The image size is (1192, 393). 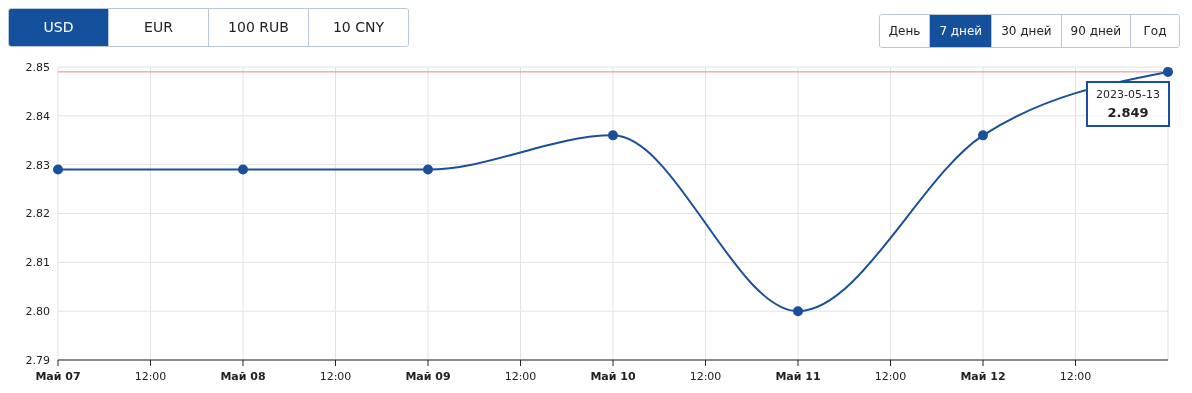 I want to click on text: 100 RUB, so click(x=258, y=27).